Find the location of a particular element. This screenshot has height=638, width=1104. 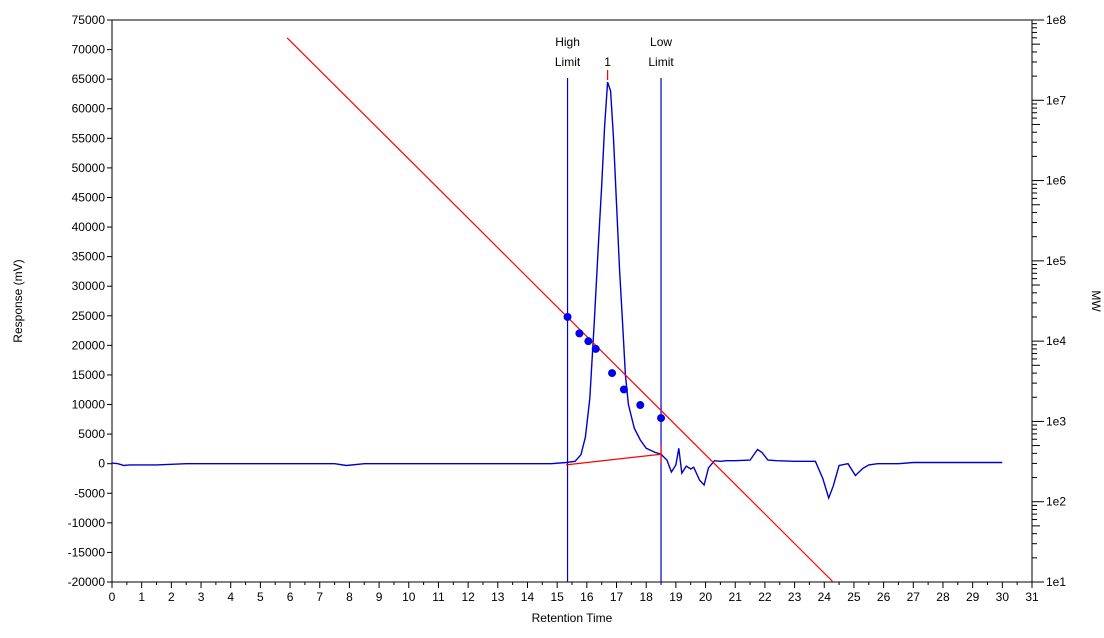

x-tick-label: 7 is located at coordinates (319, 597).